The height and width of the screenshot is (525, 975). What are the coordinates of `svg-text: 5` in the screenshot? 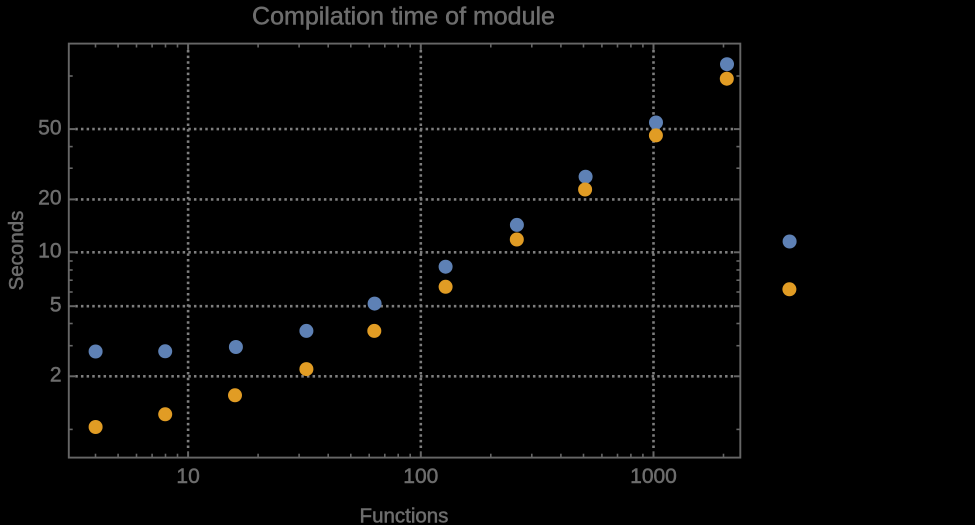 It's located at (56, 304).